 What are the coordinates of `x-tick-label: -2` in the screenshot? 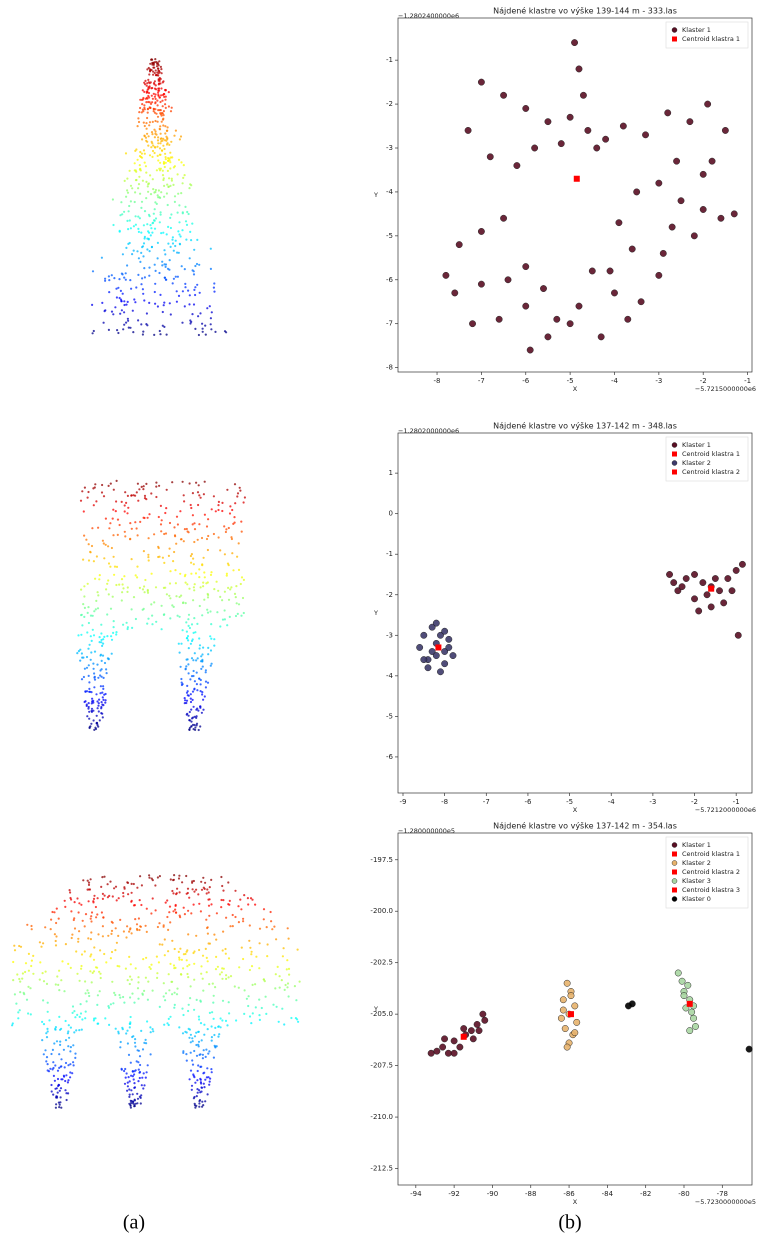 It's located at (703, 381).